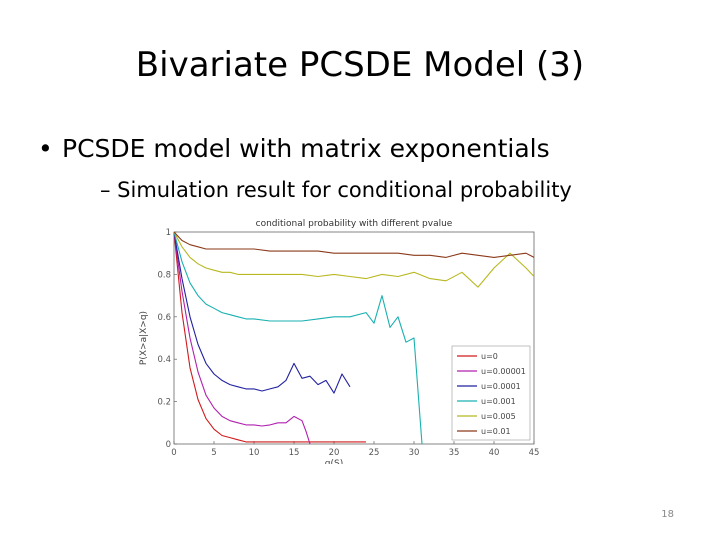 This screenshot has height=540, width=720. What do you see at coordinates (534, 453) in the screenshot?
I see `x-tick-label: 45` at bounding box center [534, 453].